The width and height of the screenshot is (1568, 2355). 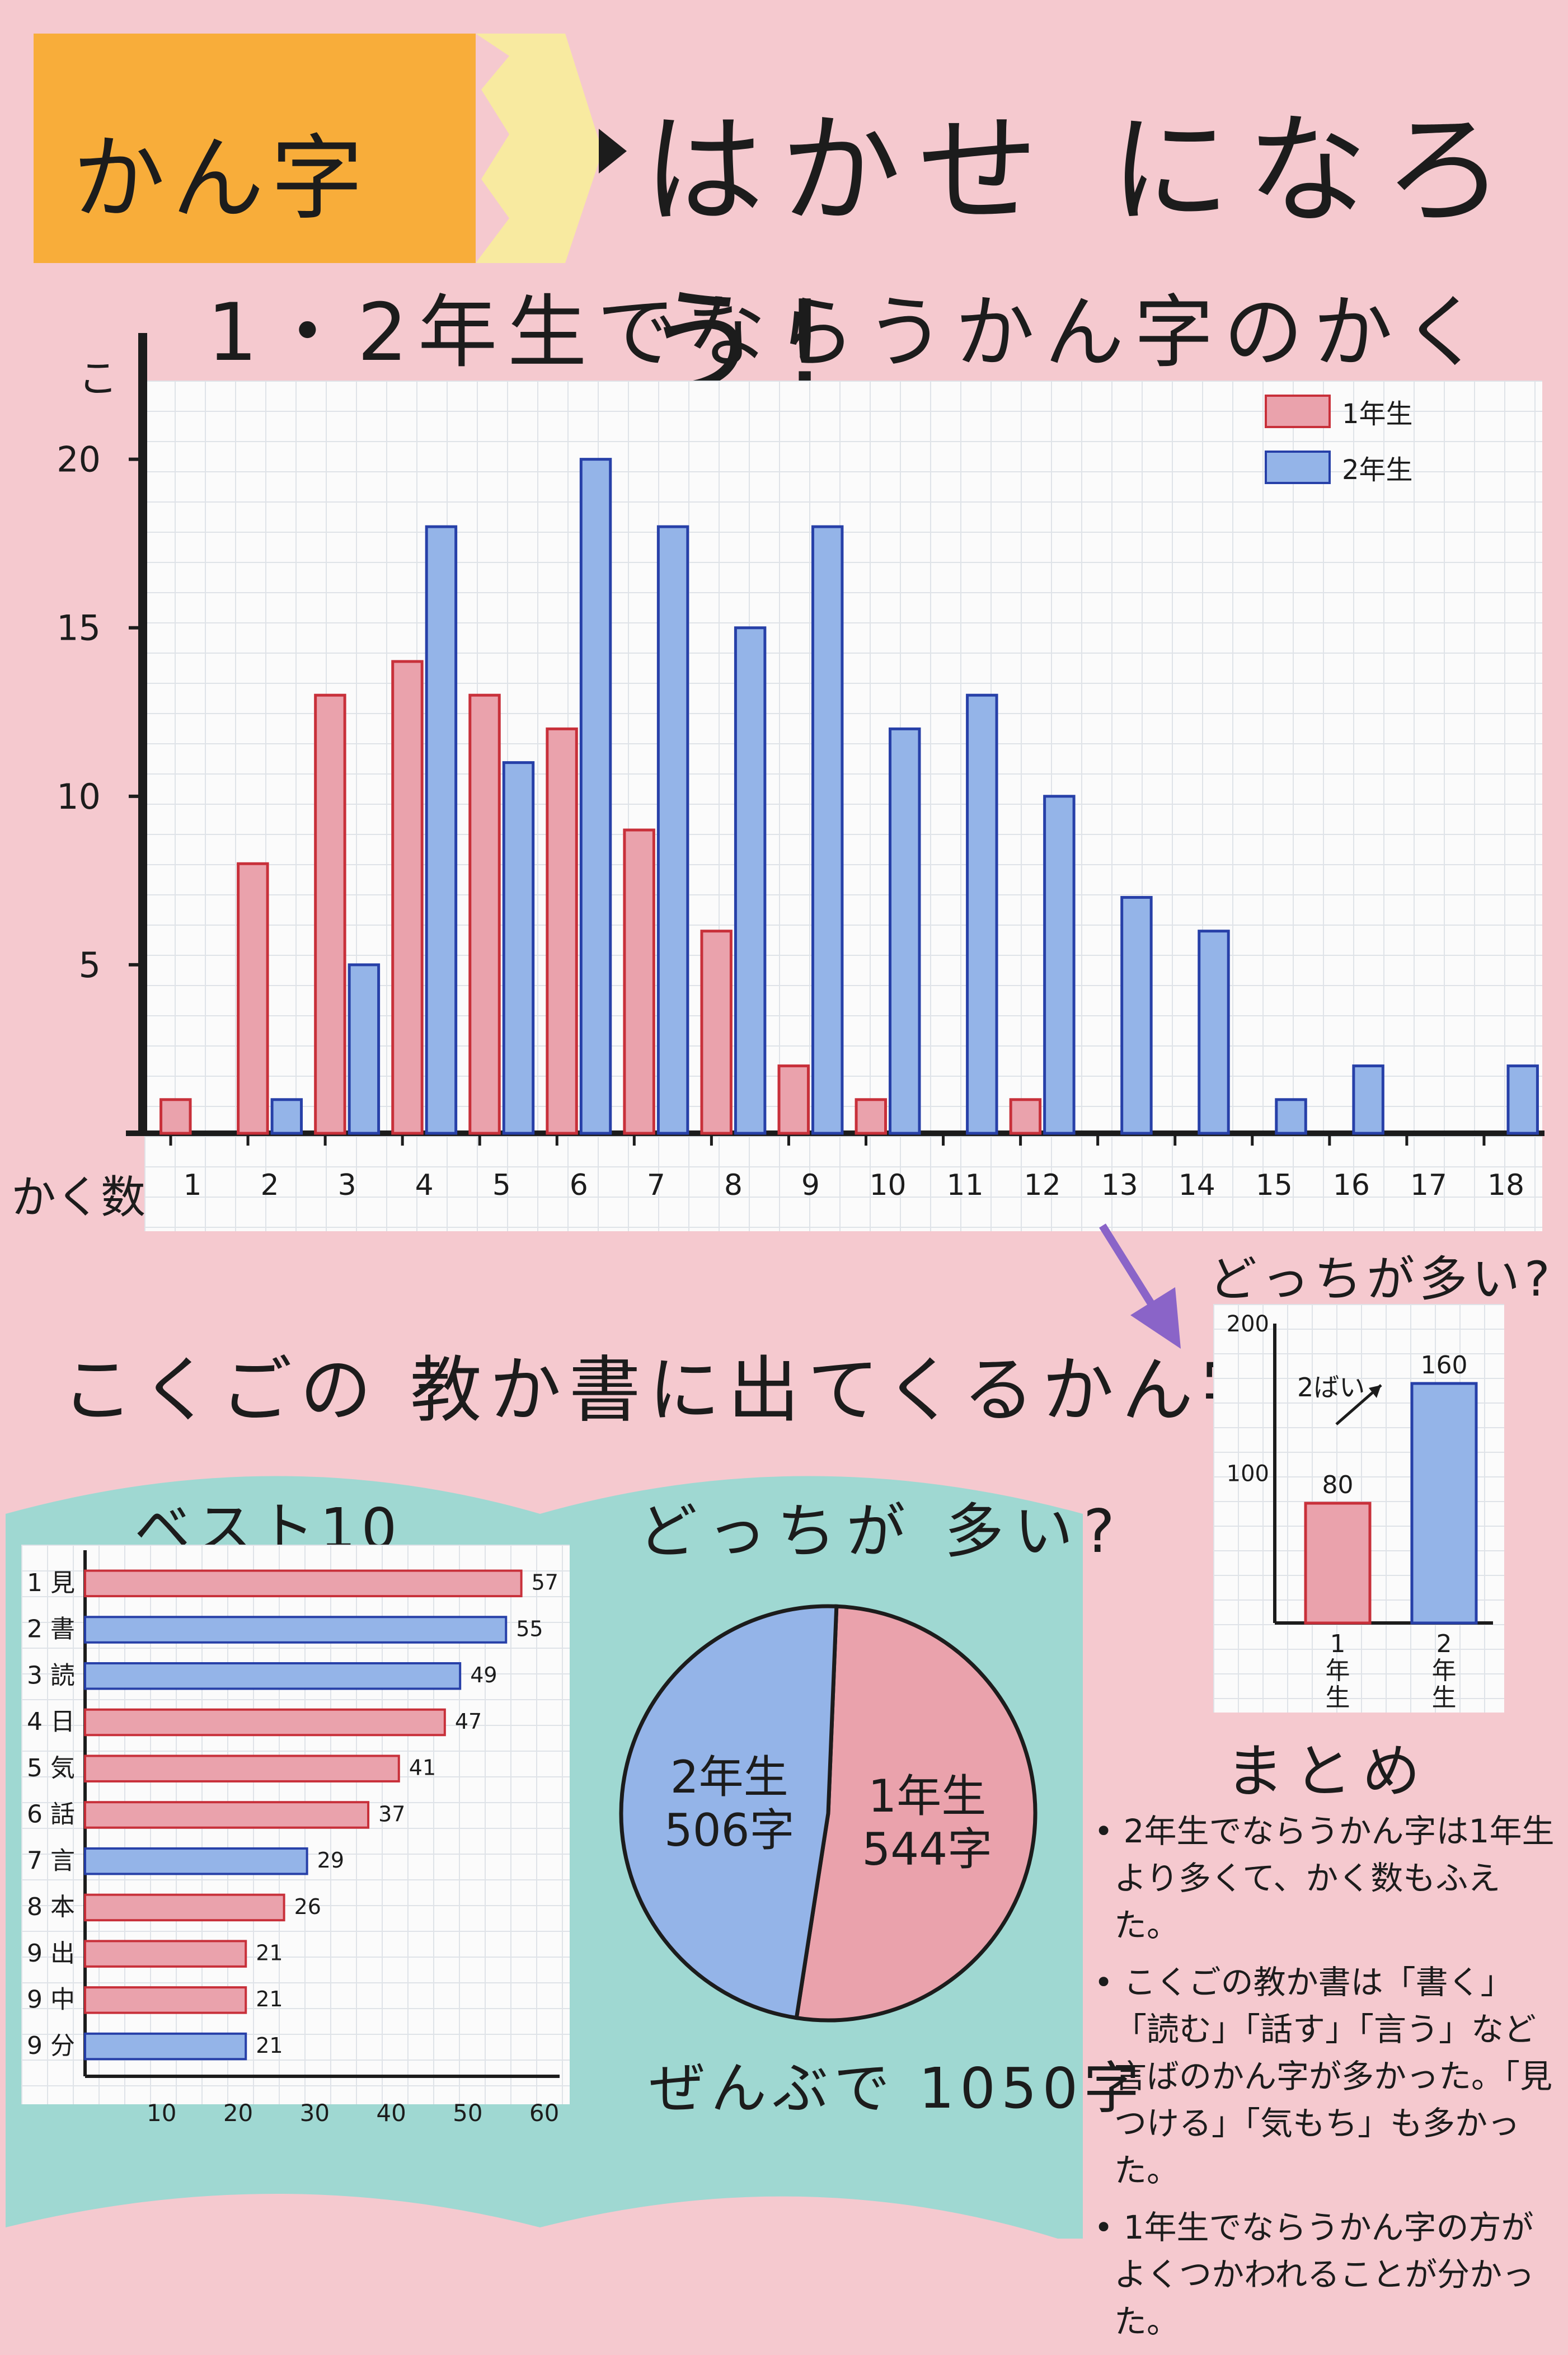 I want to click on pie-slice-label: 544字, so click(x=927, y=1849).